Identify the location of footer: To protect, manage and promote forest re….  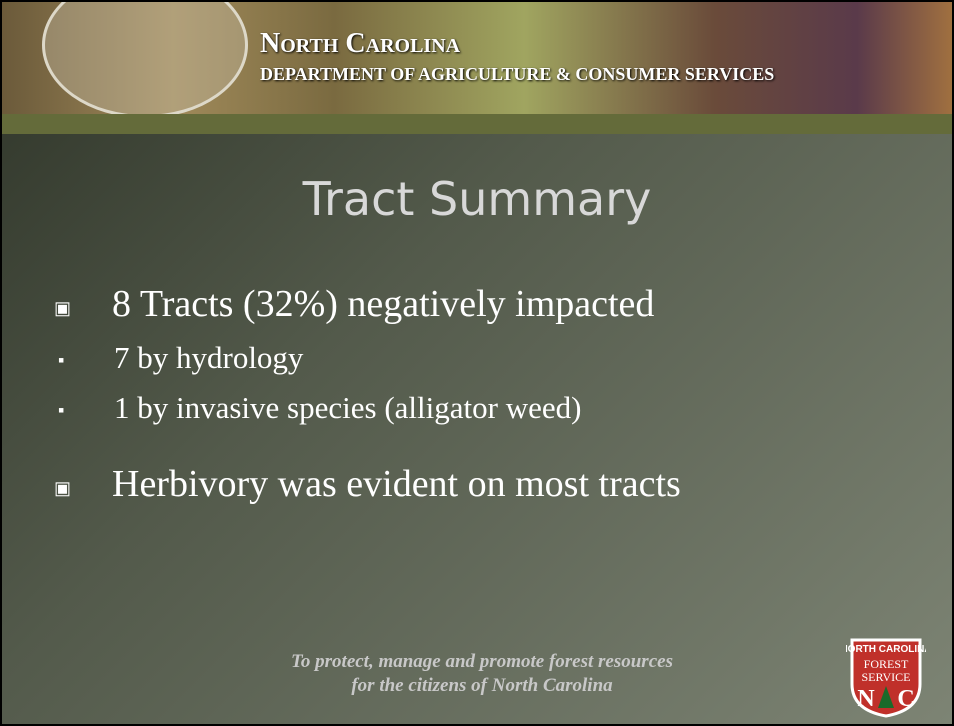
(482, 674).